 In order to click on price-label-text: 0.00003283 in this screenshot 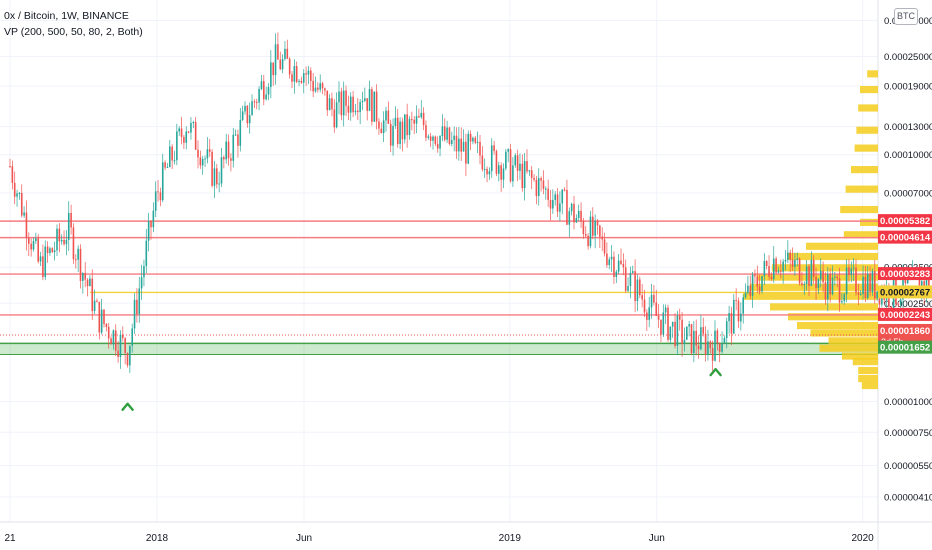, I will do `click(905, 274)`.